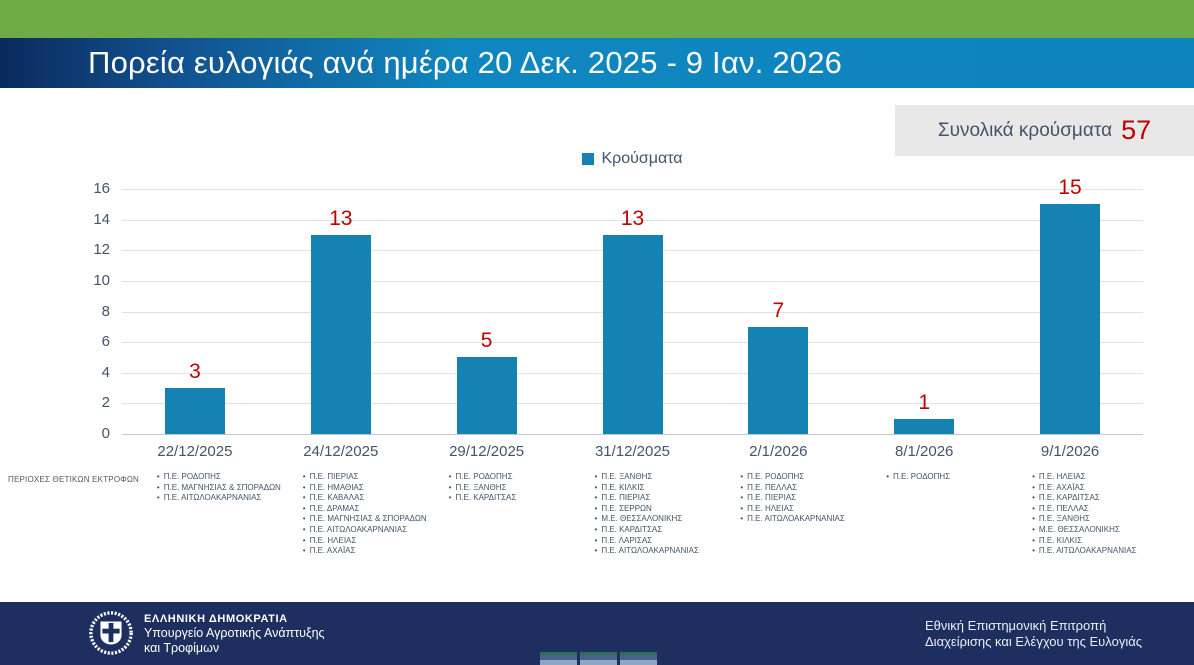 Image resolution: width=1194 pixels, height=665 pixels. I want to click on bar-22/12/2025, so click(194, 411).